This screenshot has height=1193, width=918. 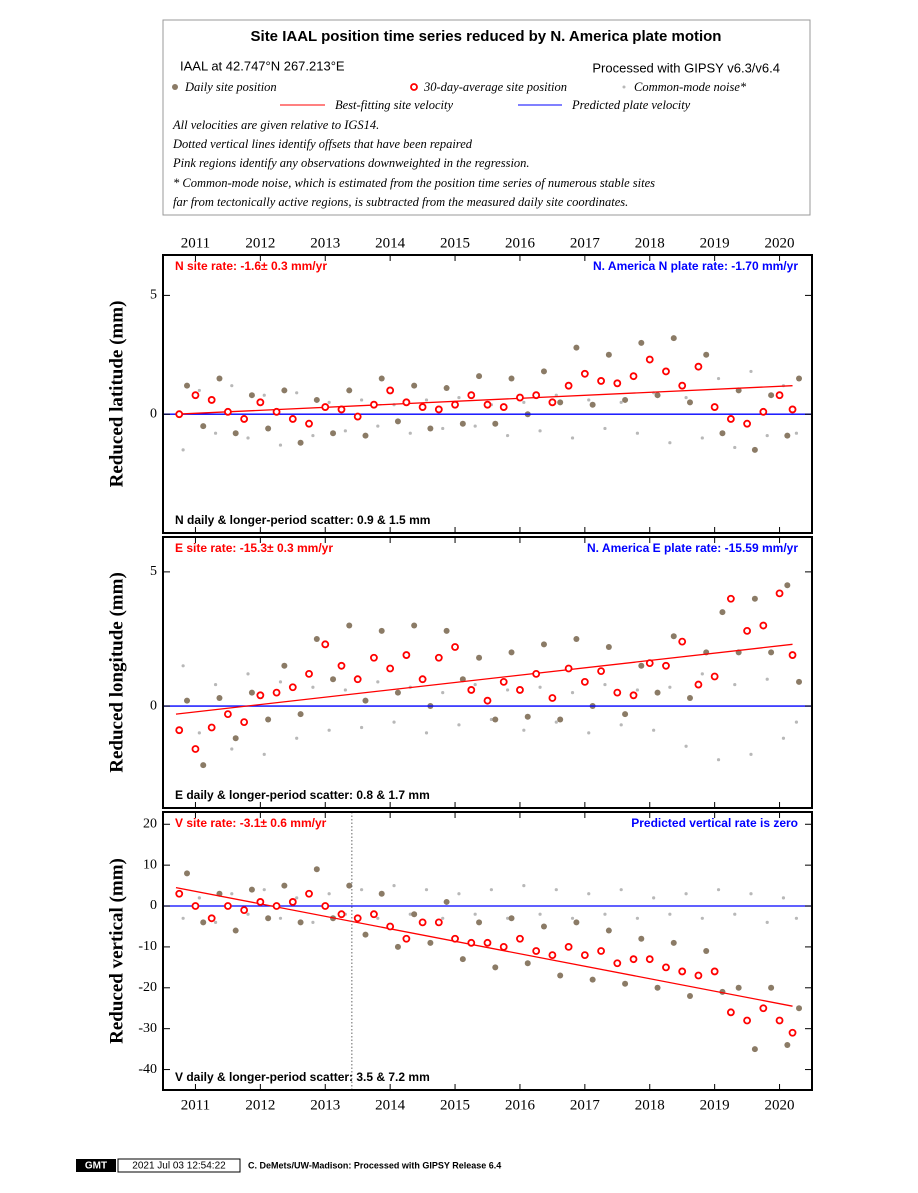 What do you see at coordinates (520, 243) in the screenshot?
I see `x-tick-label: 2016` at bounding box center [520, 243].